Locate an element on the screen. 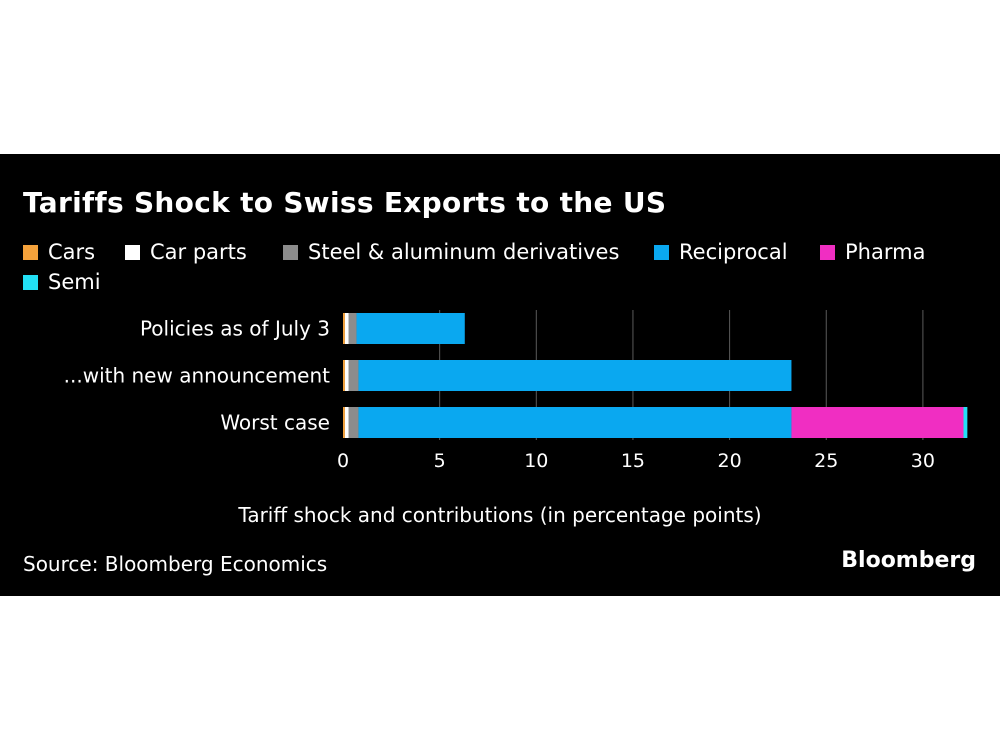 The width and height of the screenshot is (1000, 750). legend-swatch-car-parts is located at coordinates (132, 252).